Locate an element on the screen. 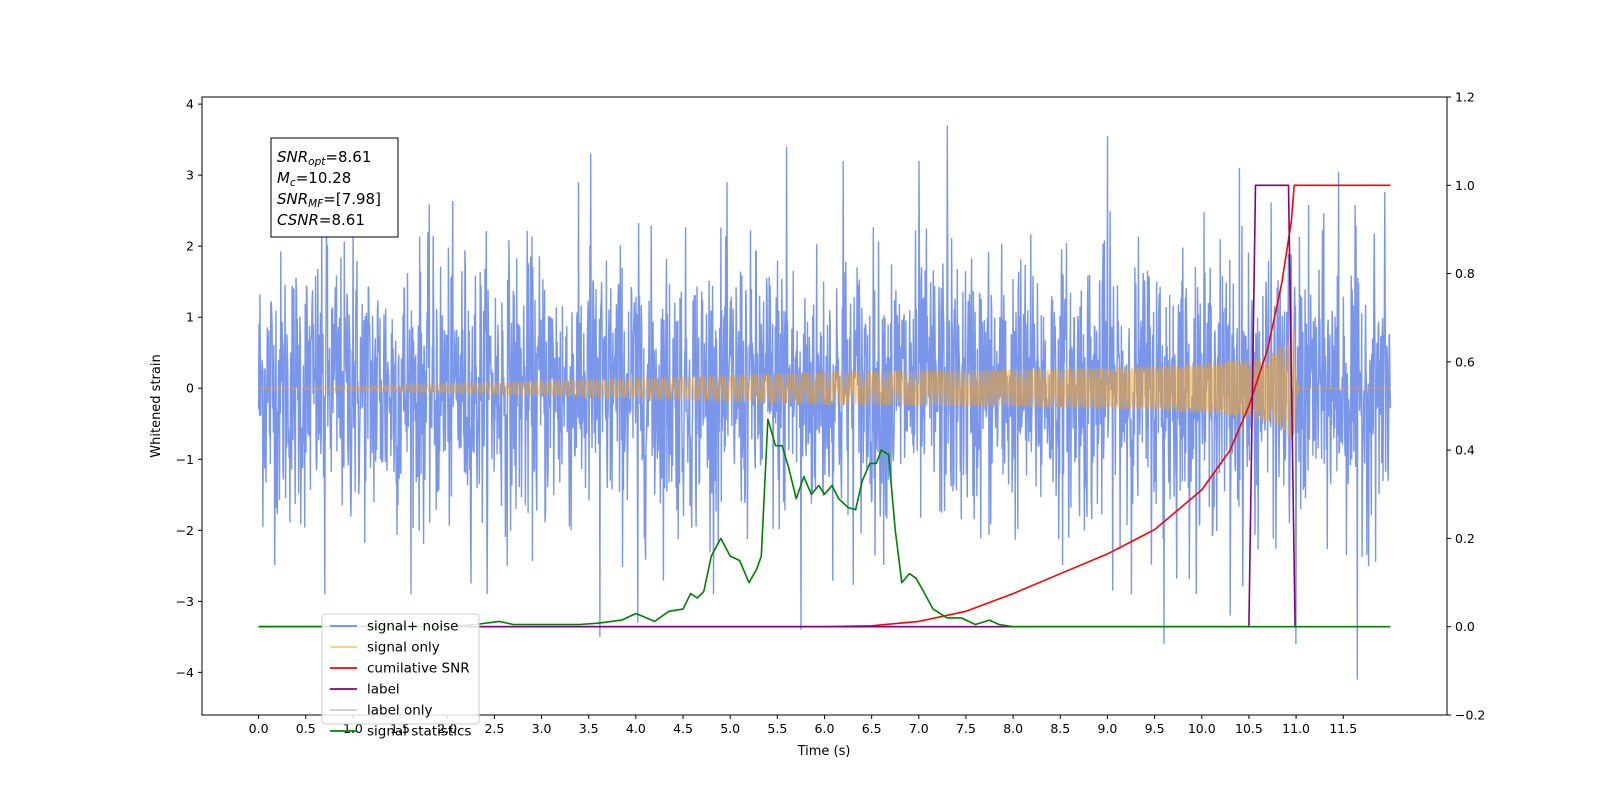  y-right-tick-label: 0.0 is located at coordinates (1465, 626).